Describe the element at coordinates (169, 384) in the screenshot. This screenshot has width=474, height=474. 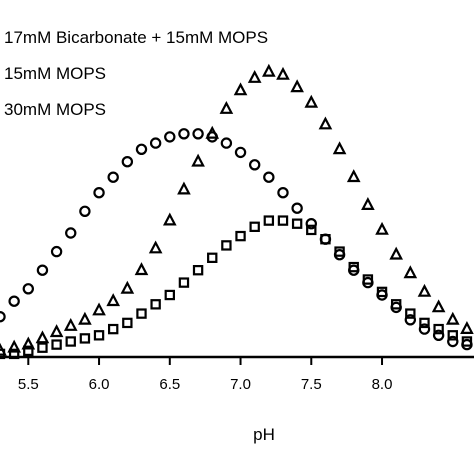
I see `x-tick-label: 6.5` at that location.